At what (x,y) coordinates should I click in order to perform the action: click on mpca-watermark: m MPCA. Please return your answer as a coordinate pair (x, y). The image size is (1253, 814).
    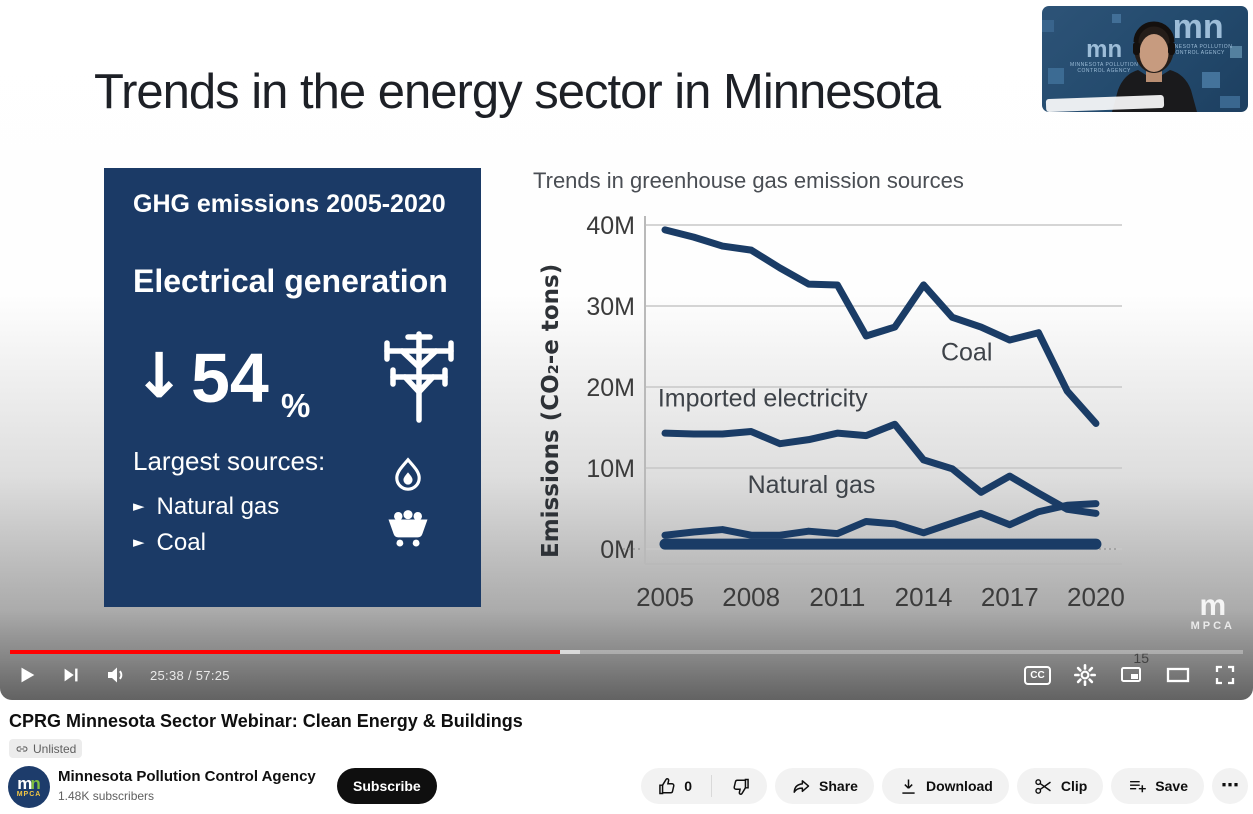
    Looking at the image, I should click on (1213, 611).